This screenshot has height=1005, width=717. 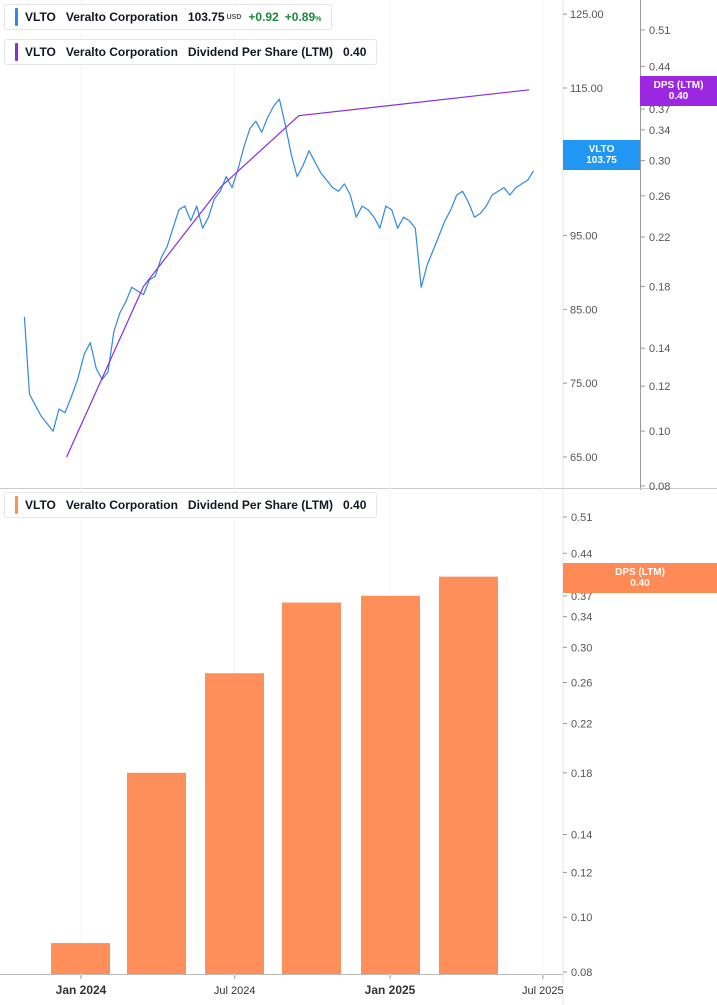 What do you see at coordinates (659, 238) in the screenshot?
I see `dps-top-tick-label: 0.22` at bounding box center [659, 238].